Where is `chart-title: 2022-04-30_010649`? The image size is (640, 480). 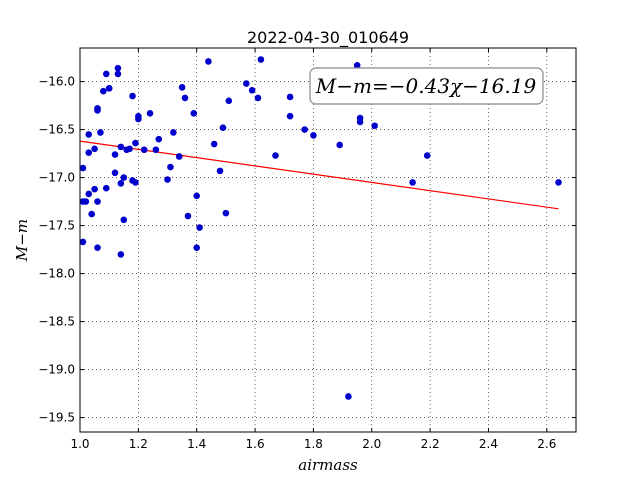
chart-title: 2022-04-30_010649 is located at coordinates (328, 38).